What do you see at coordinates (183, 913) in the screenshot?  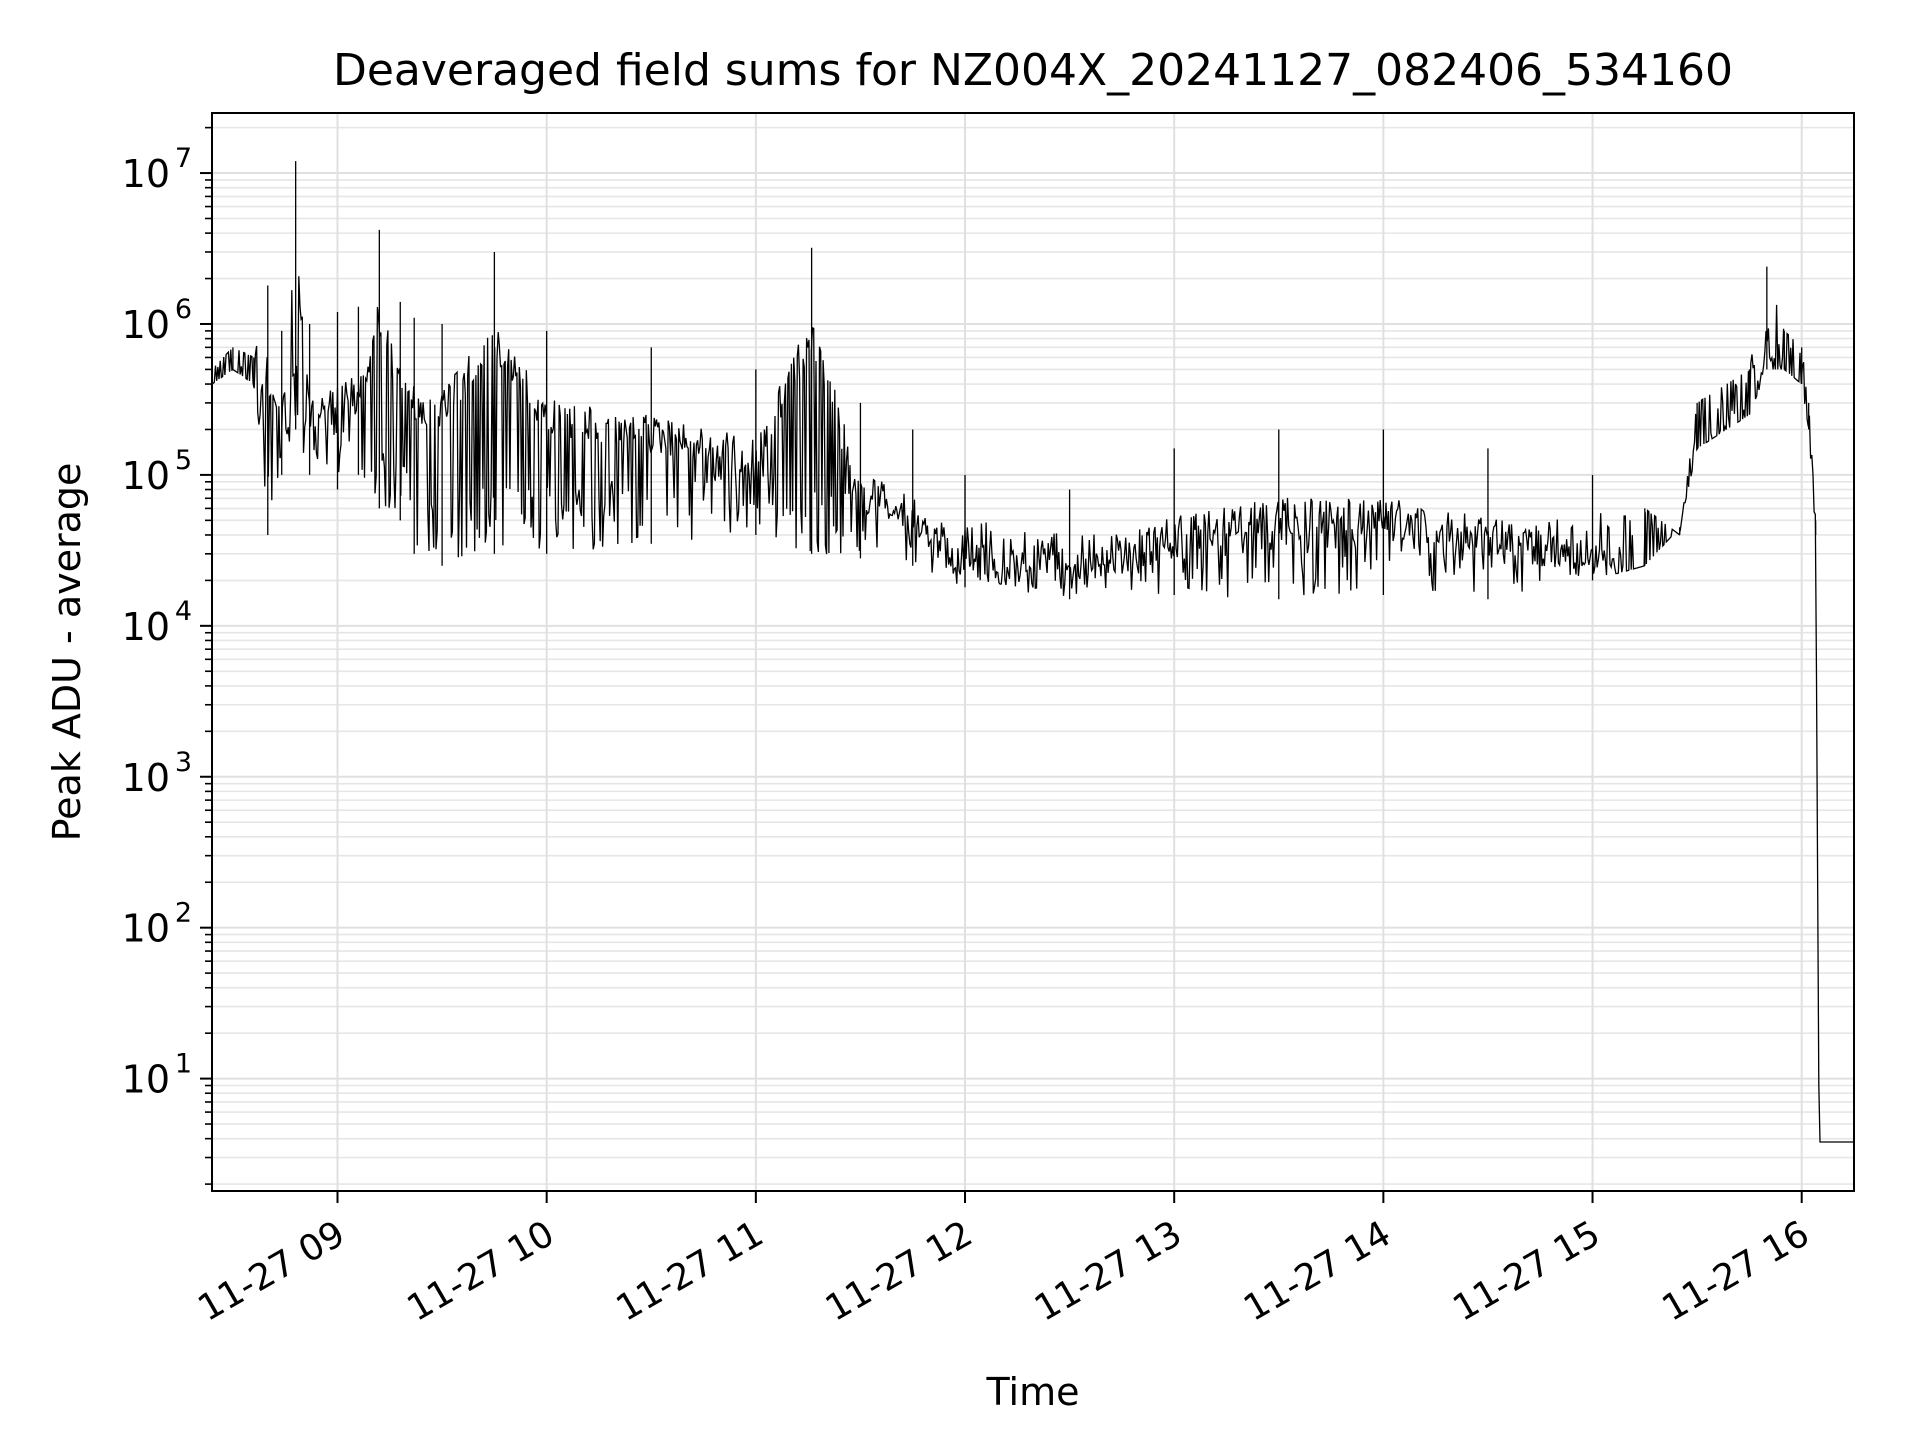 I see `y-tick-exponent: 2` at bounding box center [183, 913].